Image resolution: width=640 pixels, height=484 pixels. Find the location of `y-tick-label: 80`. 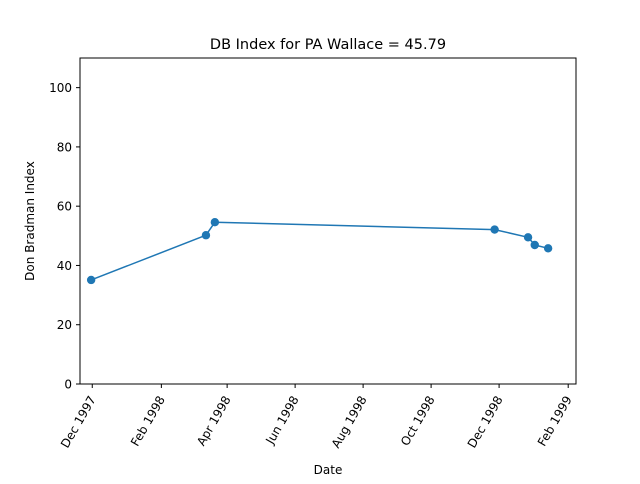

y-tick-label: 80 is located at coordinates (64, 147).